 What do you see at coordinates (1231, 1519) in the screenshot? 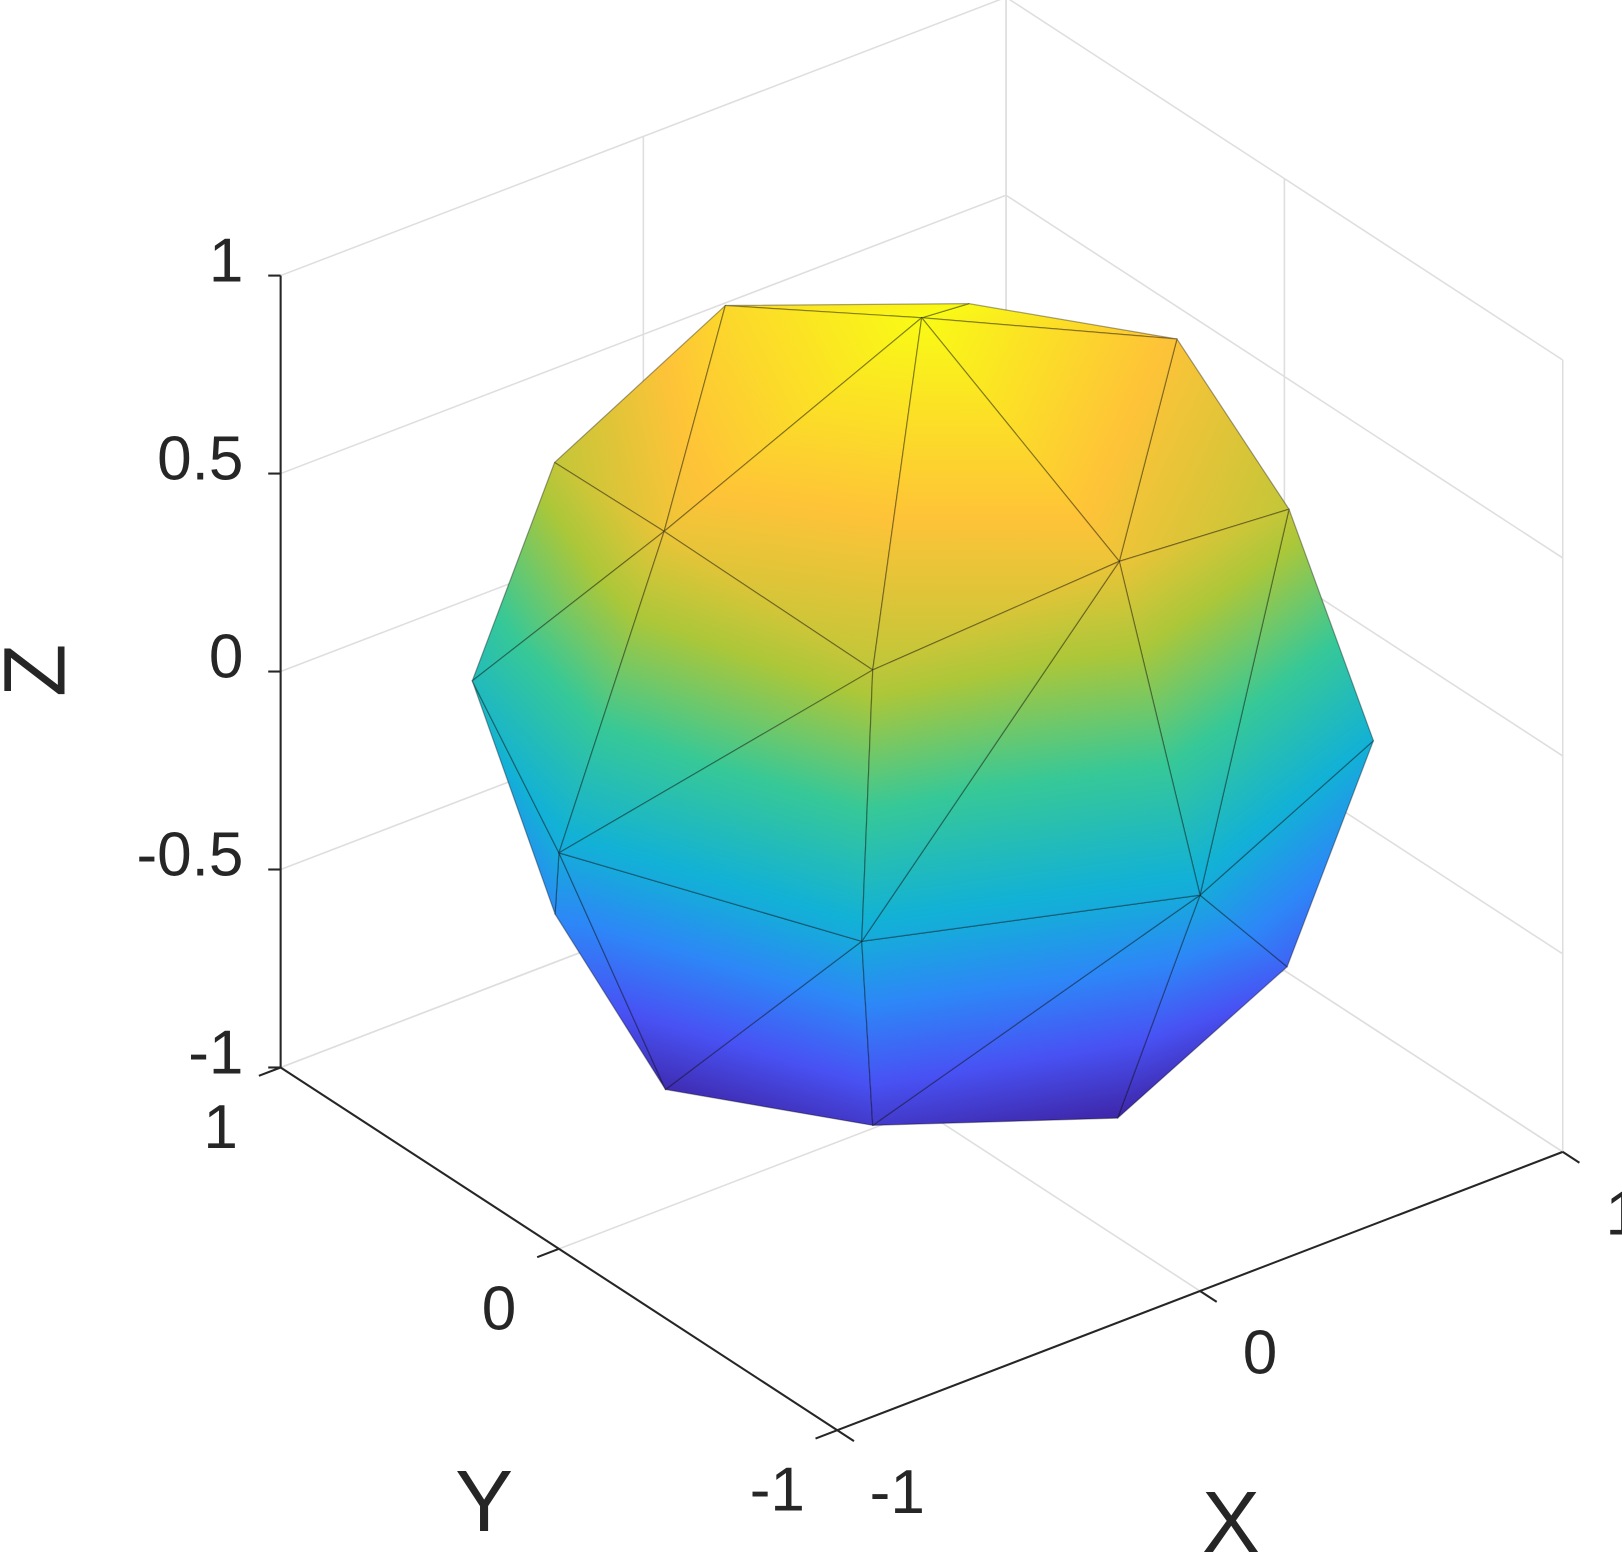
I see `x-axis-label: X` at bounding box center [1231, 1519].